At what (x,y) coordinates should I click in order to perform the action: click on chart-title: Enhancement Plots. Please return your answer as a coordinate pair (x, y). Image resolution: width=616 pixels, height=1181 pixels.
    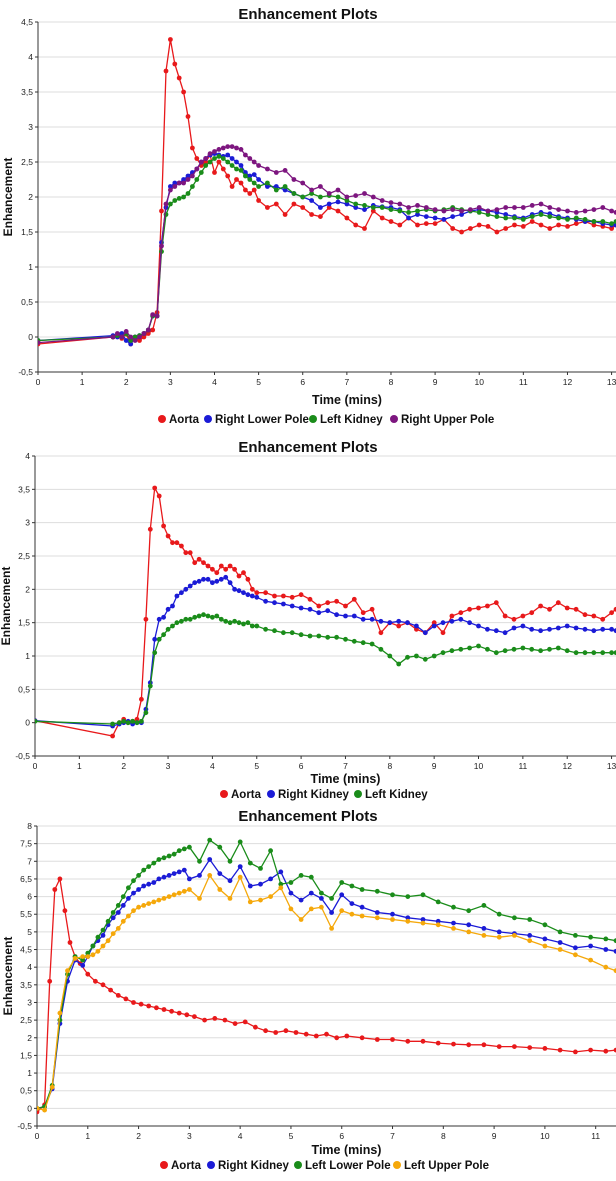
    Looking at the image, I should click on (307, 14).